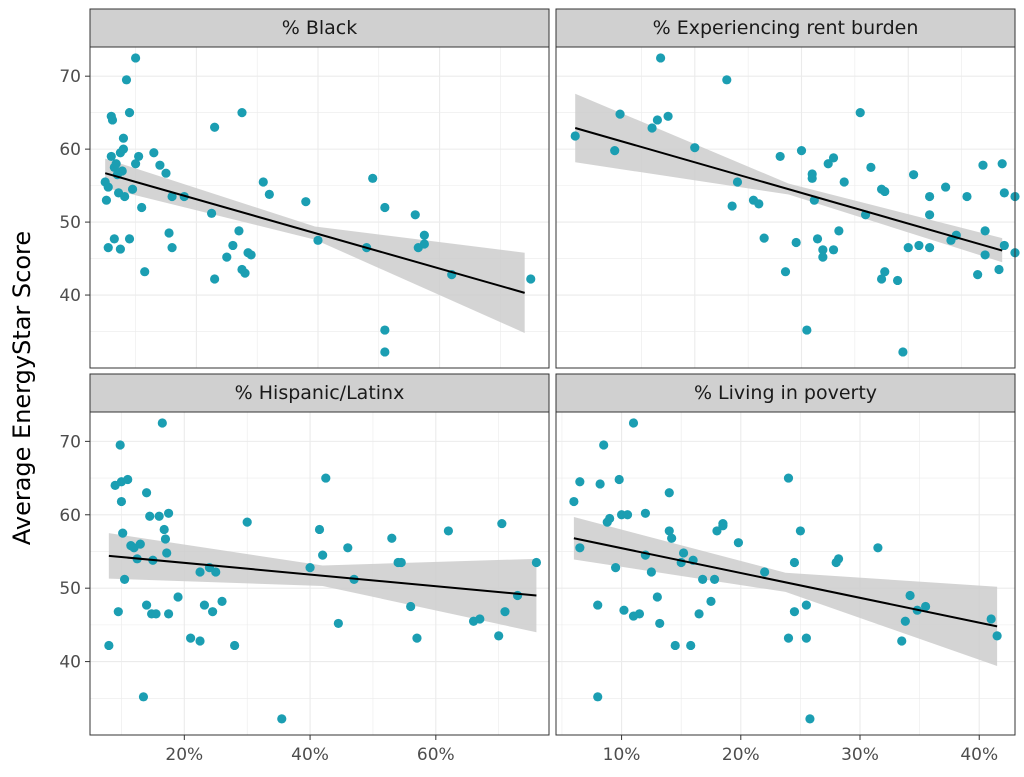  Describe the element at coordinates (70, 516) in the screenshot. I see `y-tick-label: 60` at that location.